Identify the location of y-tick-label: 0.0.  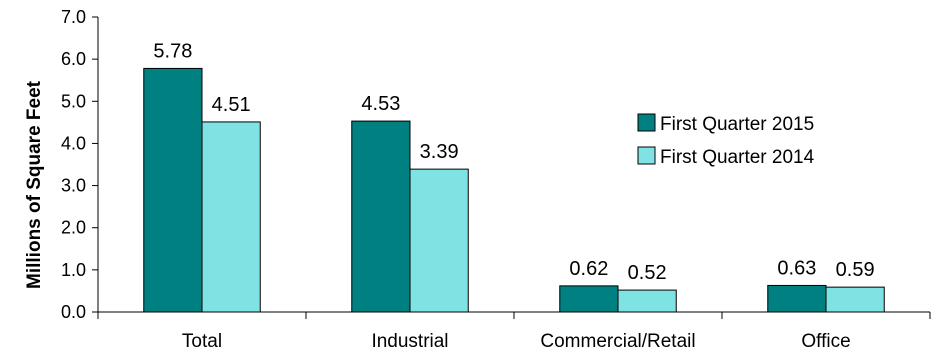
(73, 312).